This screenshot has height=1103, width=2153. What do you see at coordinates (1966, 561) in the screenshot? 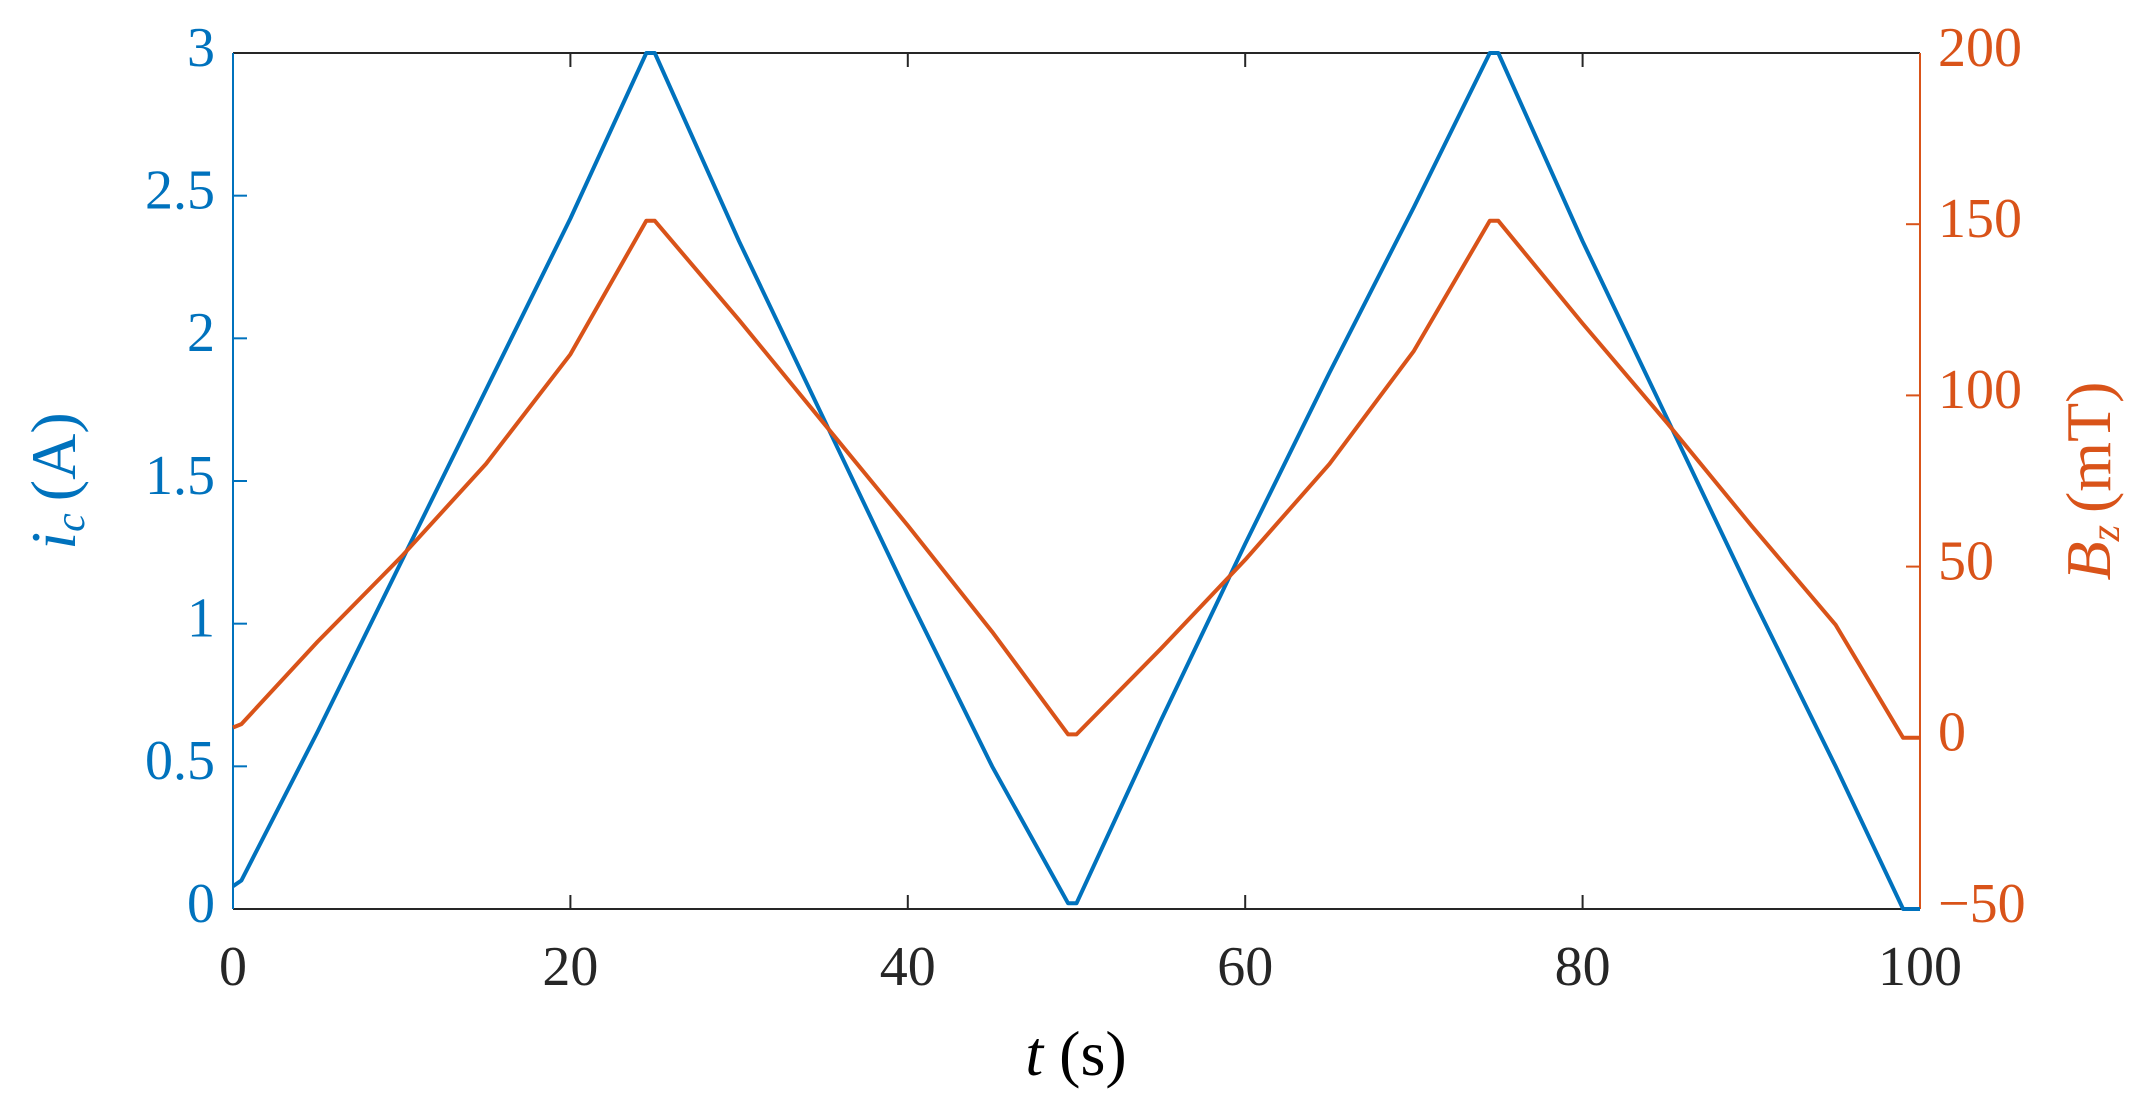
I see `y2-tick-label: 50` at bounding box center [1966, 561].